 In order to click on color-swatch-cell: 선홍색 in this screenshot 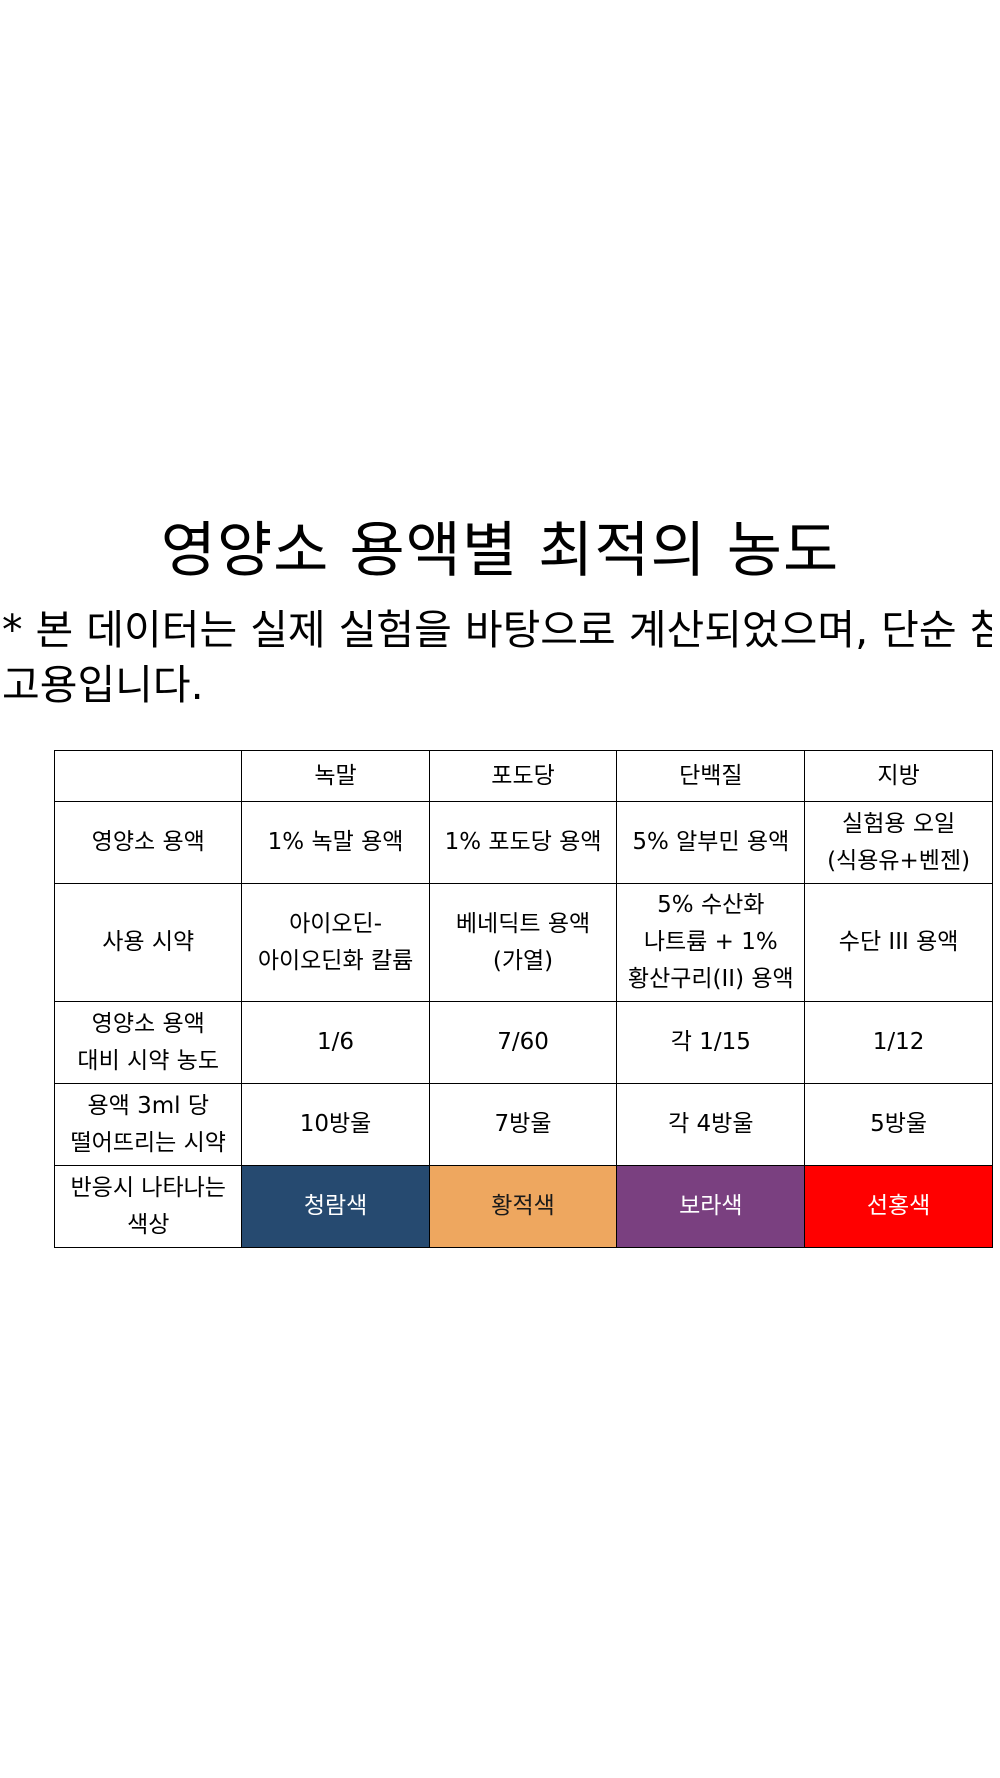, I will do `click(898, 1206)`.